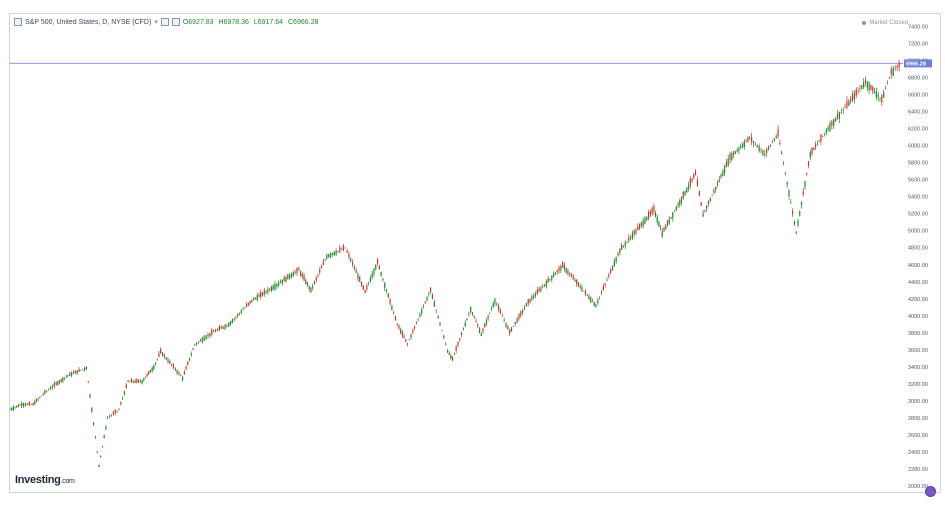  Describe the element at coordinates (918, 96) in the screenshot. I see `y-tick-label: 6600.00` at that location.